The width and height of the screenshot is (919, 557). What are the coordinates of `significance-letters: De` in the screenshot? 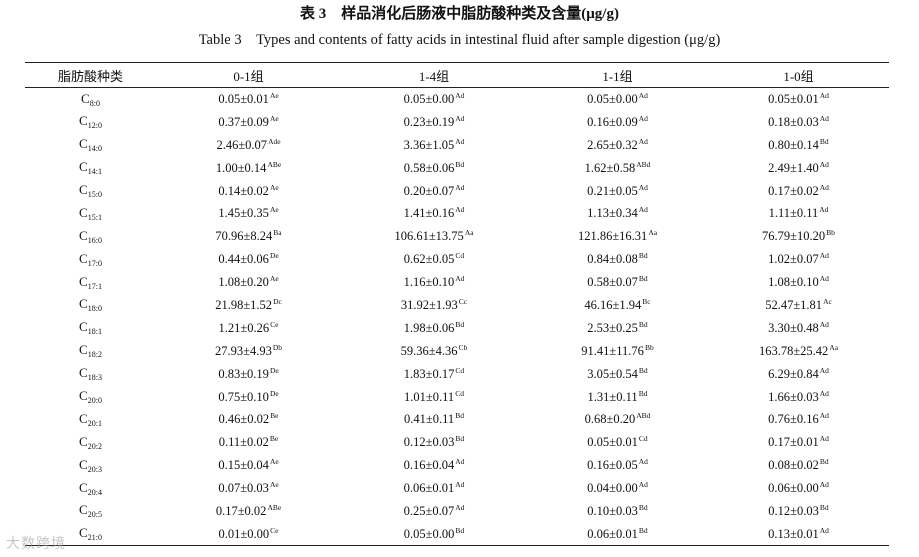 It's located at (274, 370).